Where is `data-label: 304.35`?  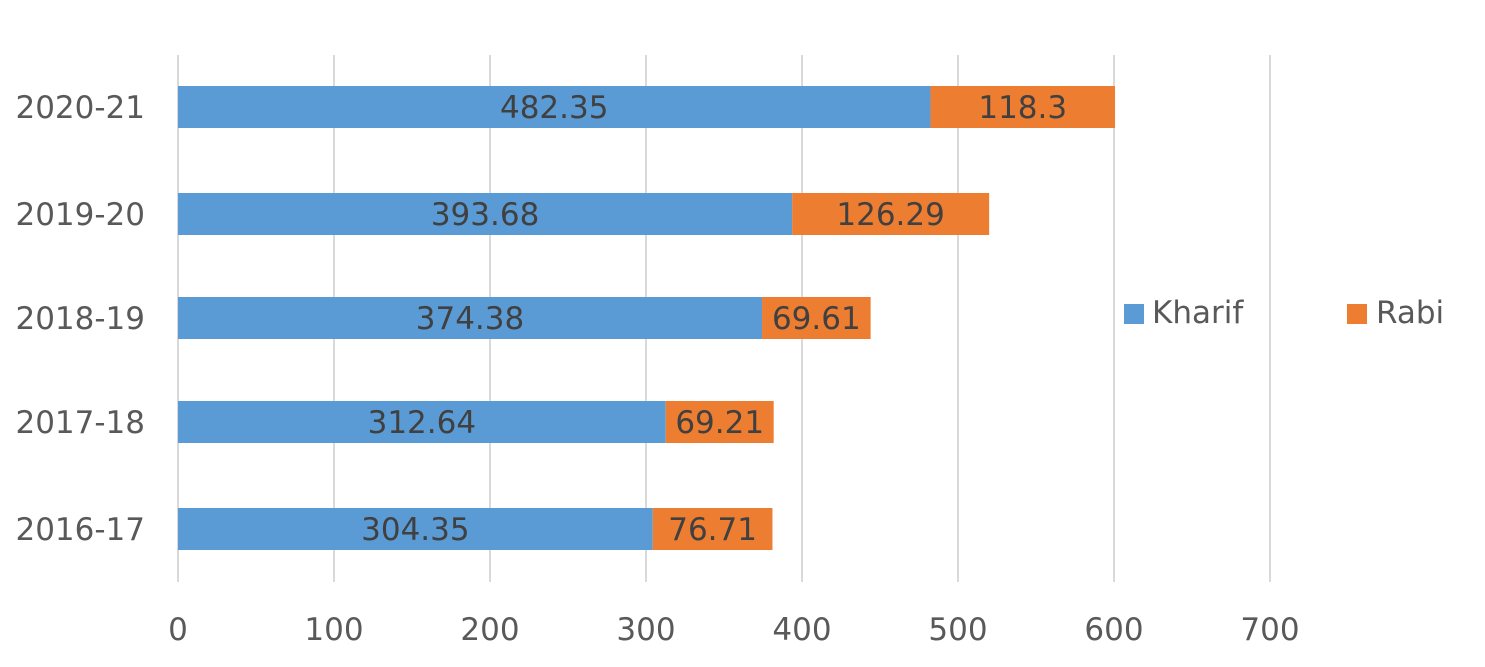 data-label: 304.35 is located at coordinates (415, 530).